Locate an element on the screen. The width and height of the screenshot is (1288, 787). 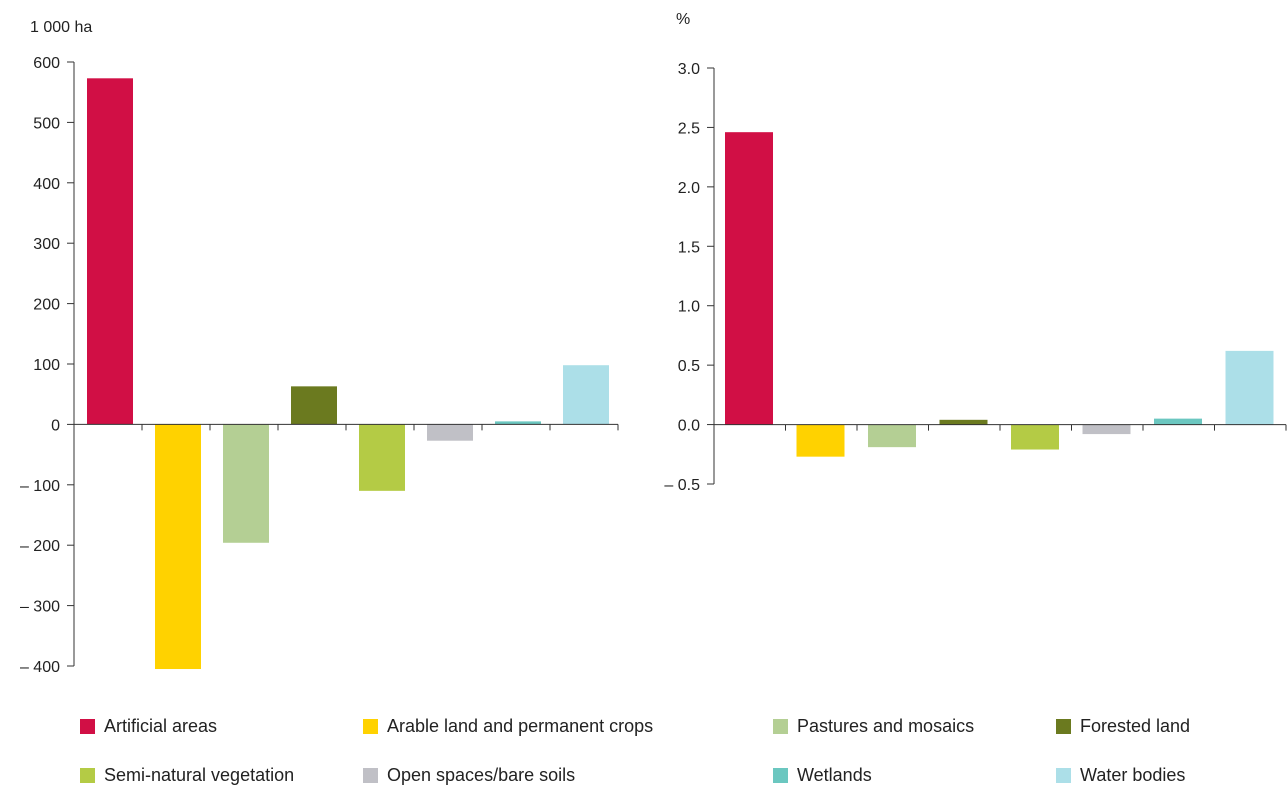
y-tick-label: 2.0 is located at coordinates (689, 188).